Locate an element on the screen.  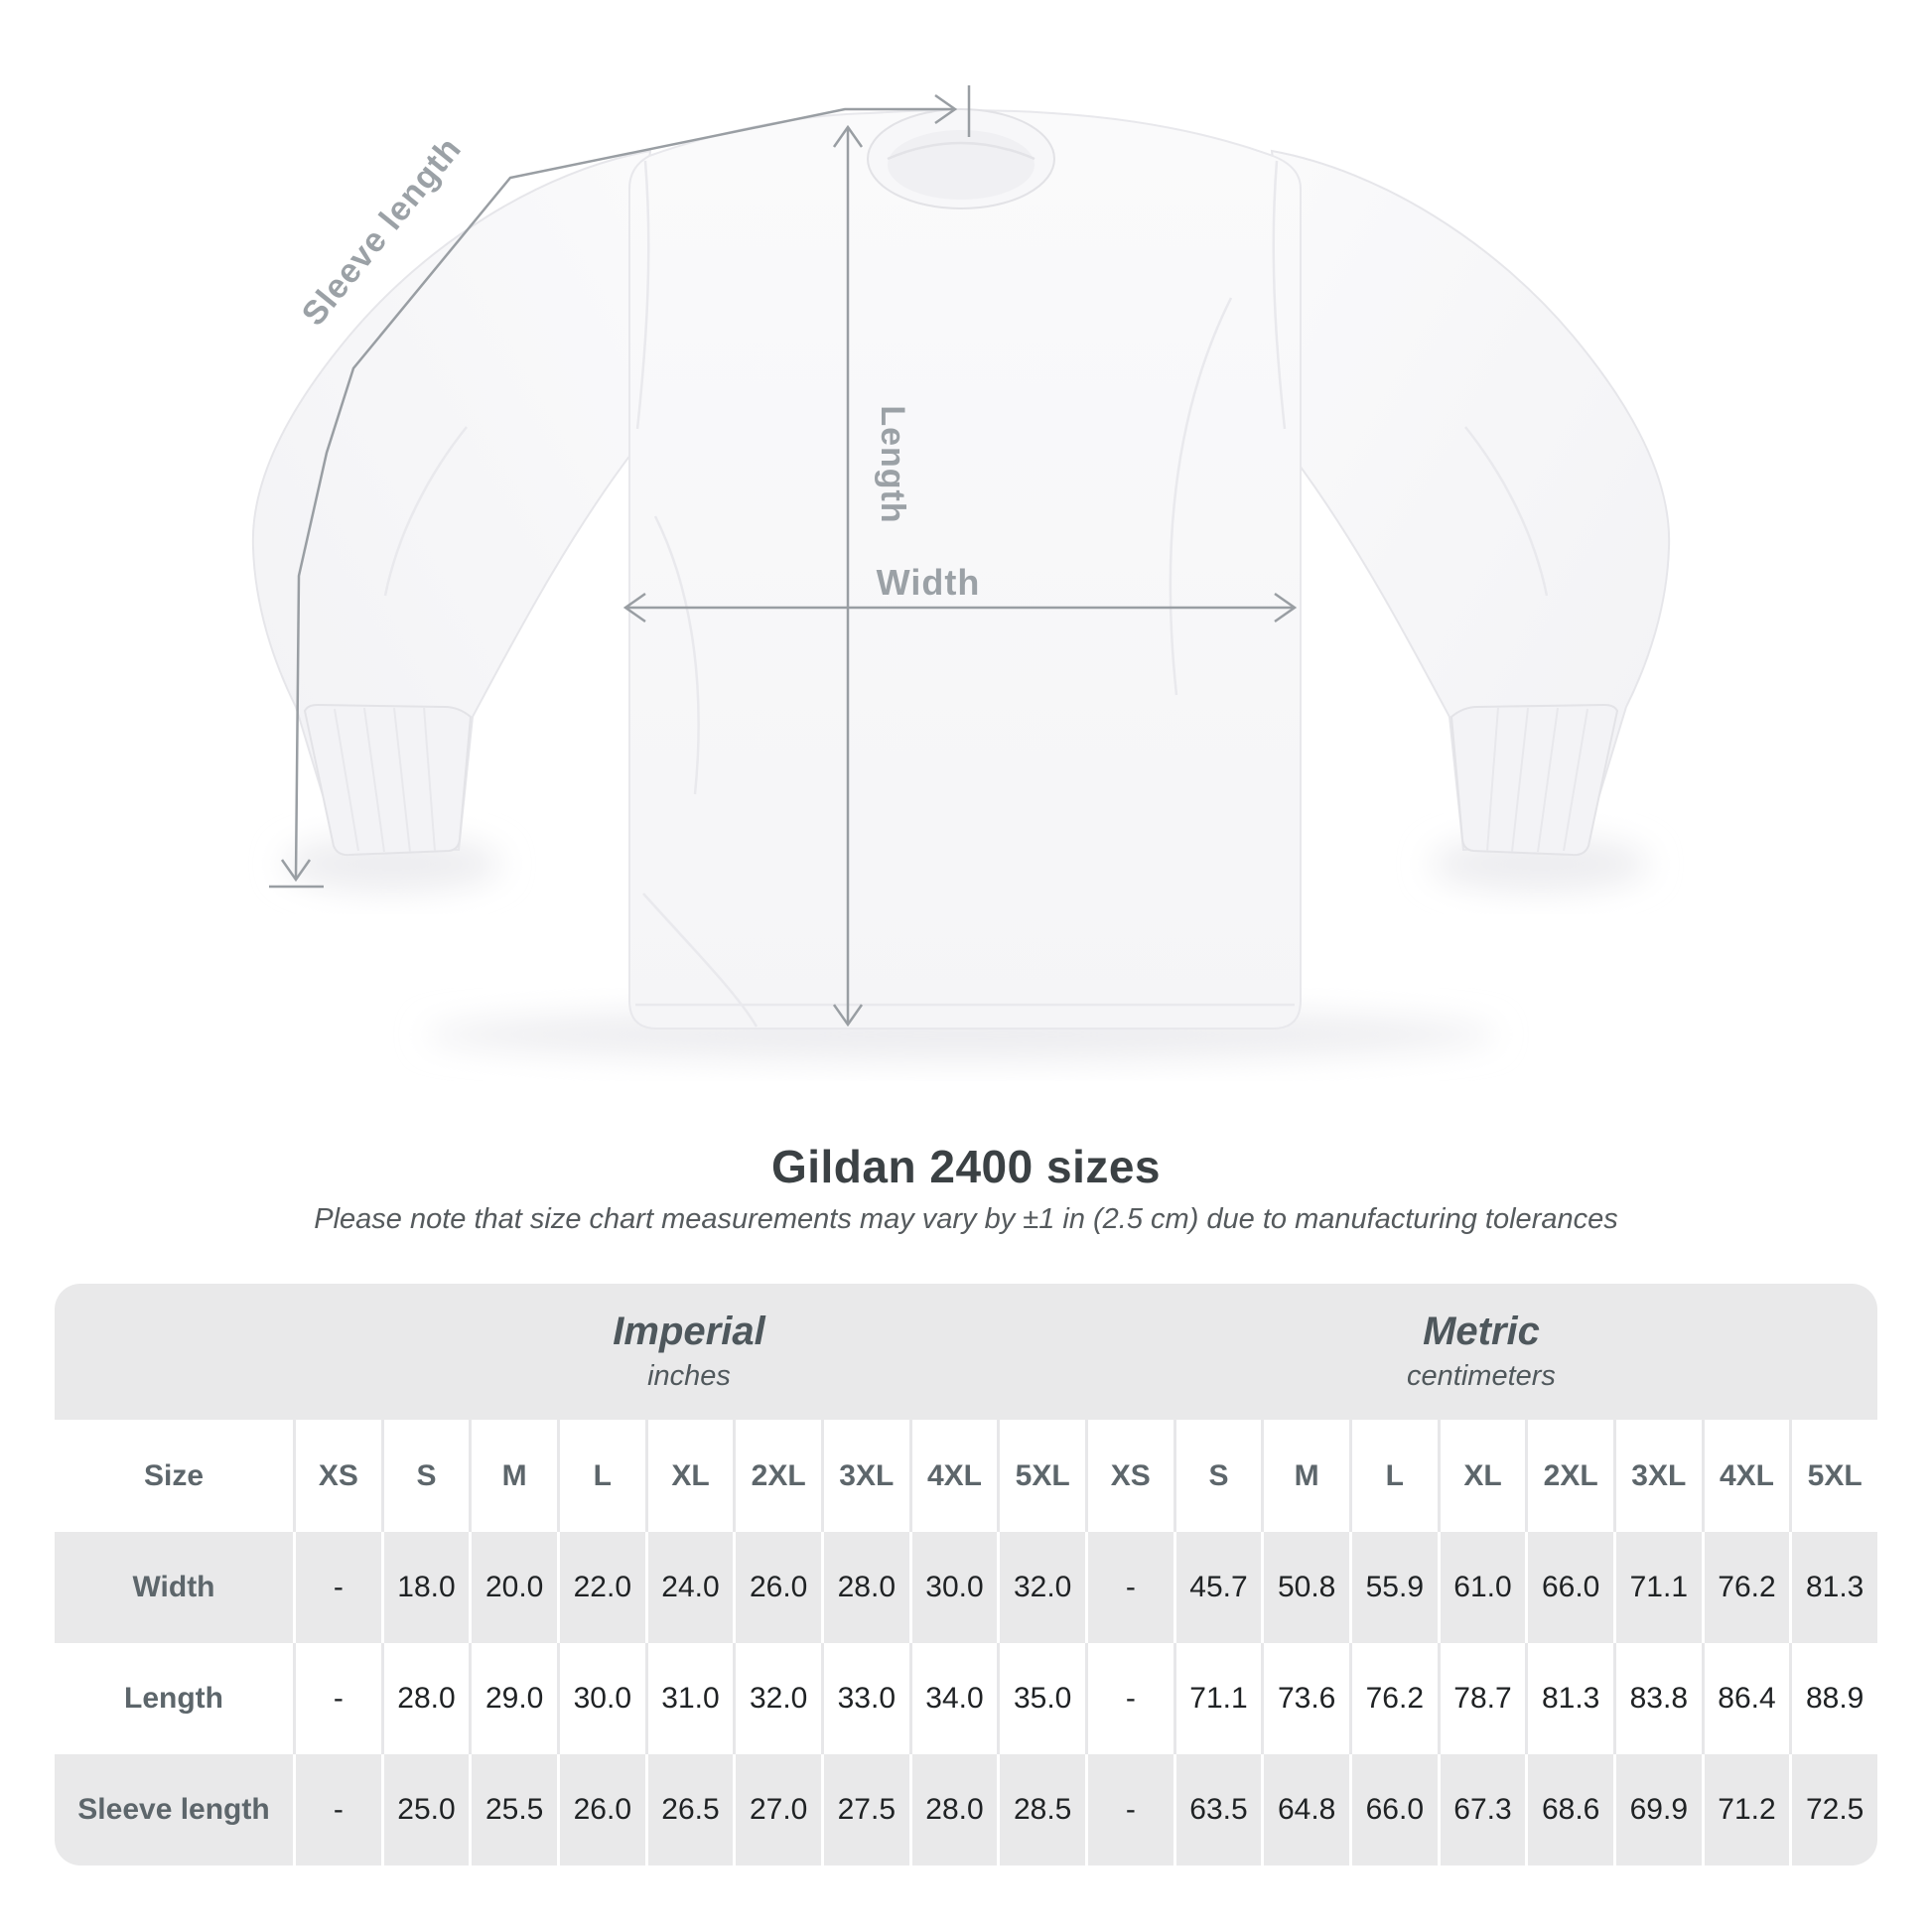
table-cell: 67.3 is located at coordinates (1481, 1810).